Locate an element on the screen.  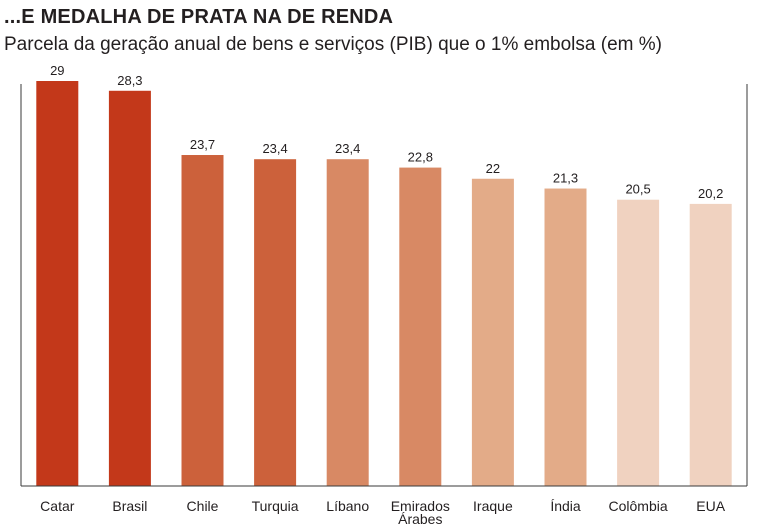
bar-value-label: 20,2 is located at coordinates (710, 193).